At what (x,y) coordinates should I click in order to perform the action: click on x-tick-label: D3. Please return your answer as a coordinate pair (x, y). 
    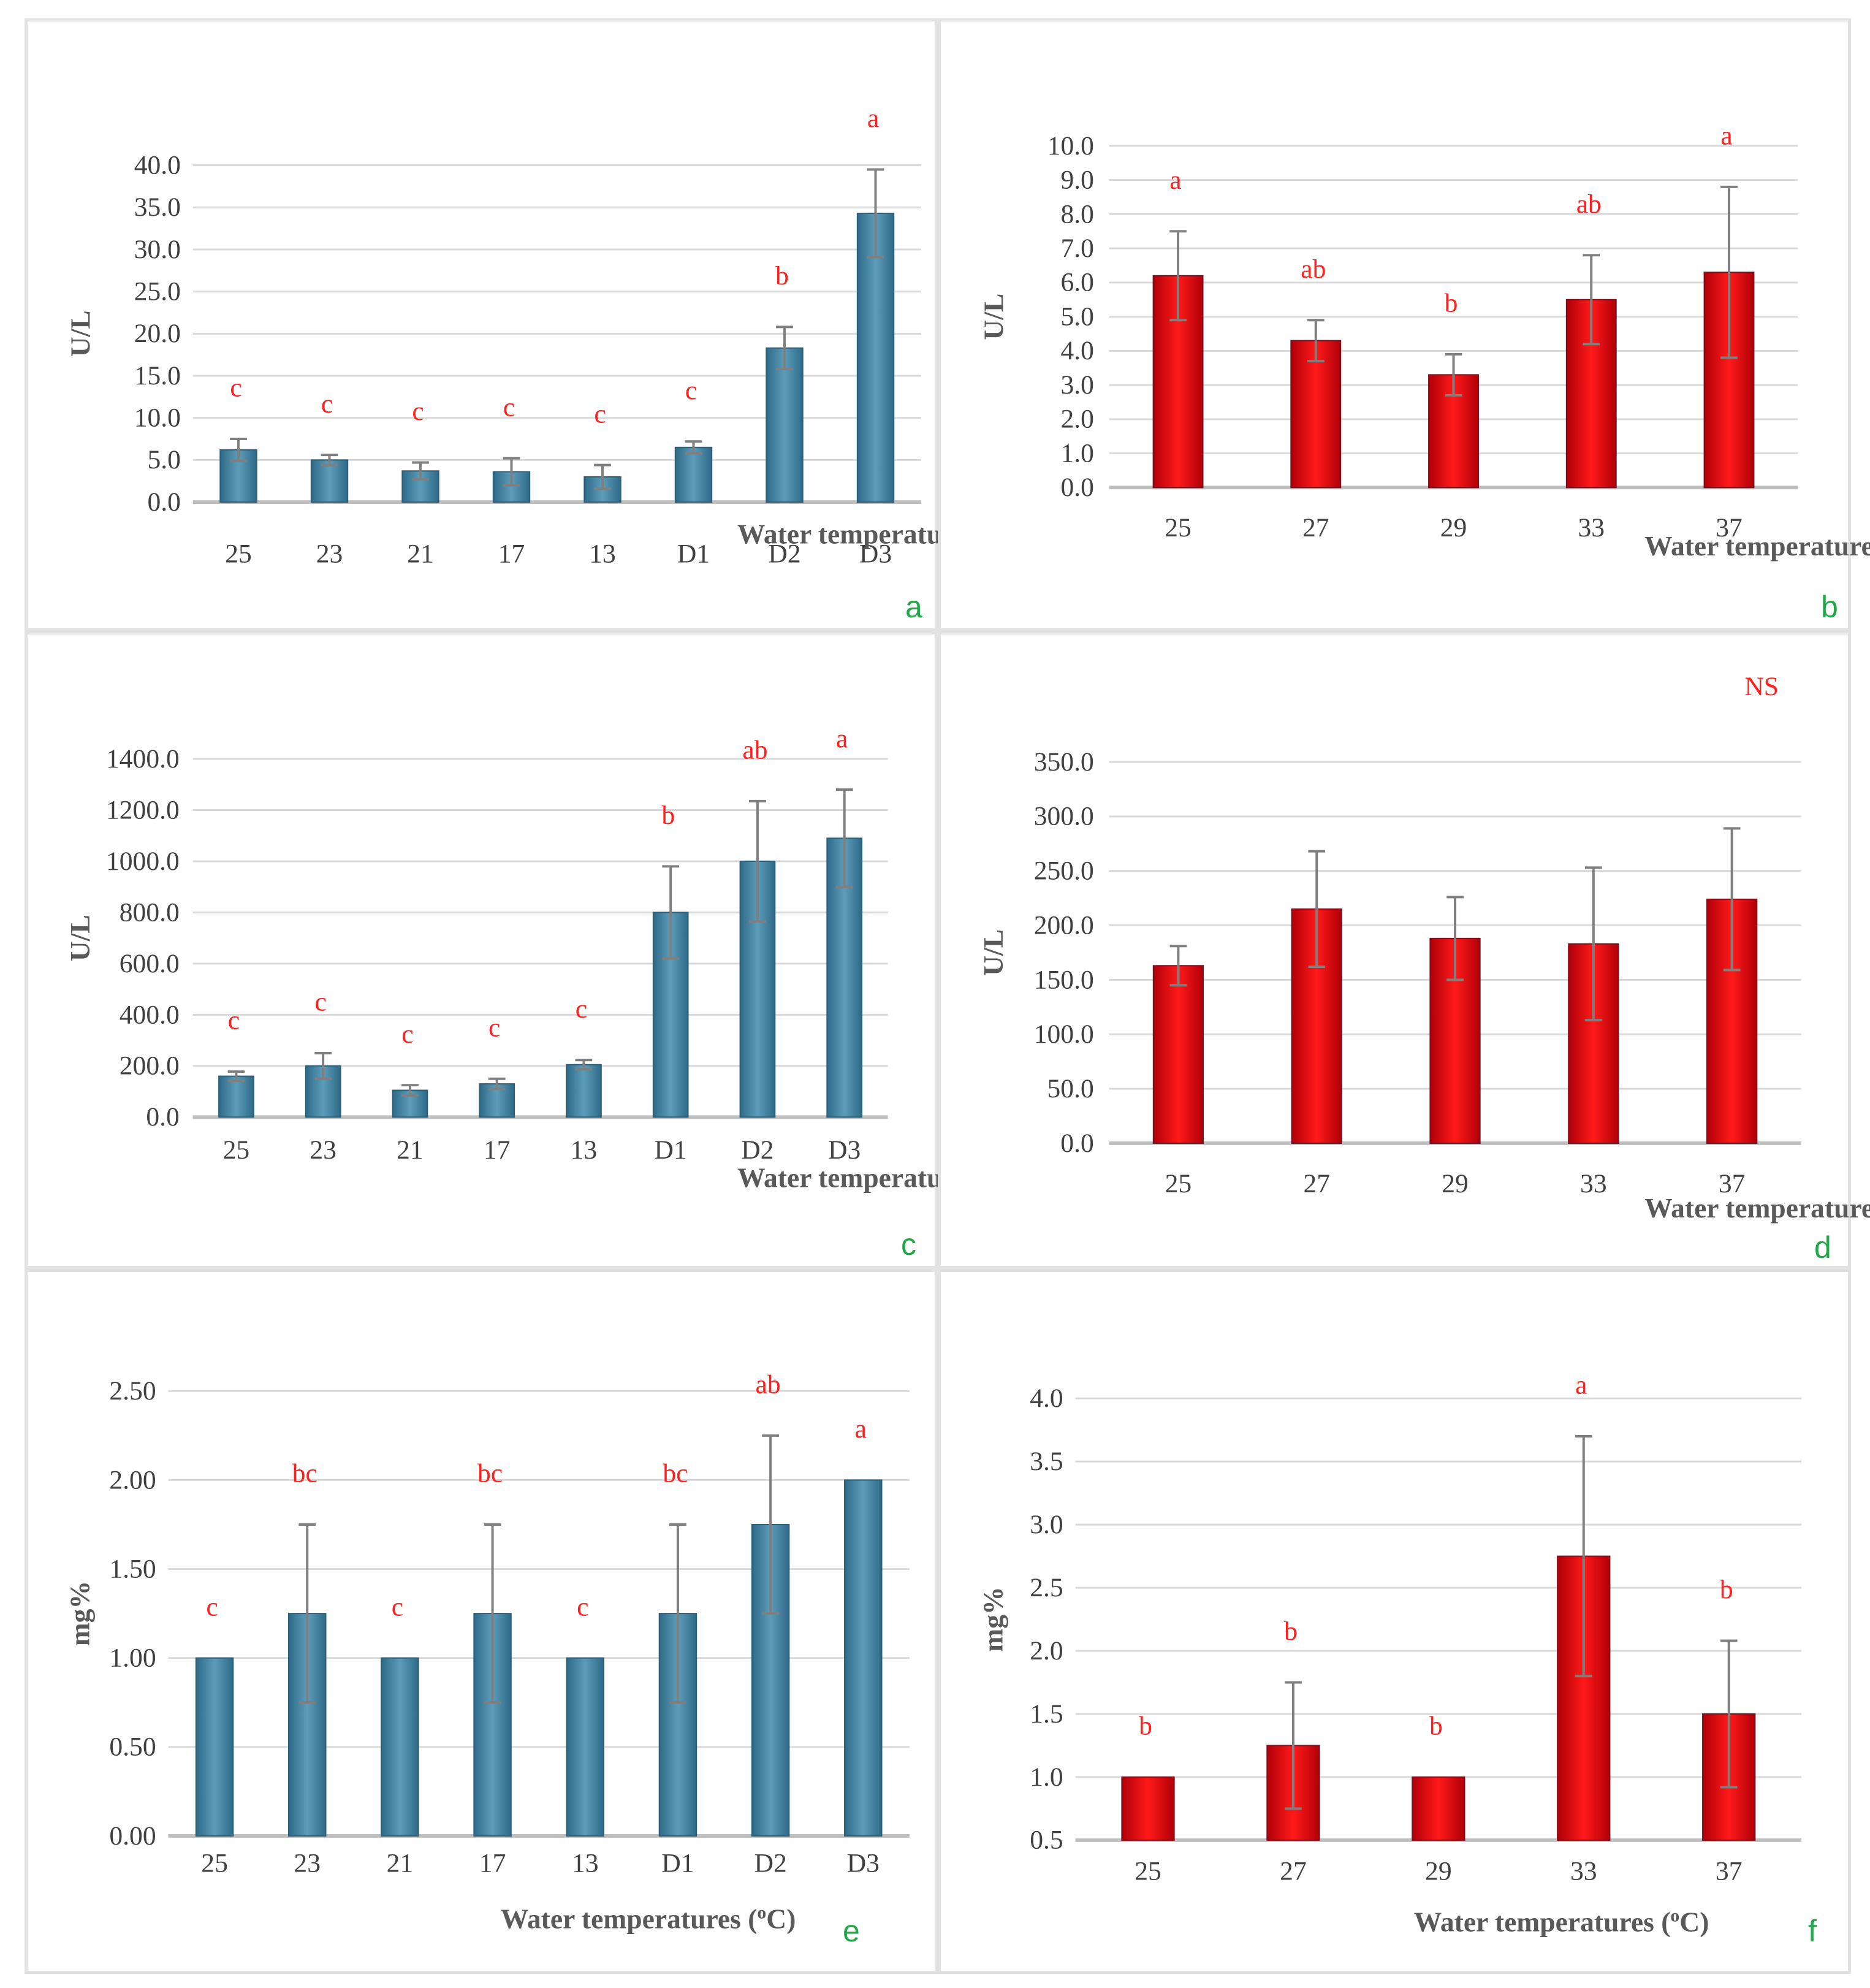
    Looking at the image, I should click on (844, 1150).